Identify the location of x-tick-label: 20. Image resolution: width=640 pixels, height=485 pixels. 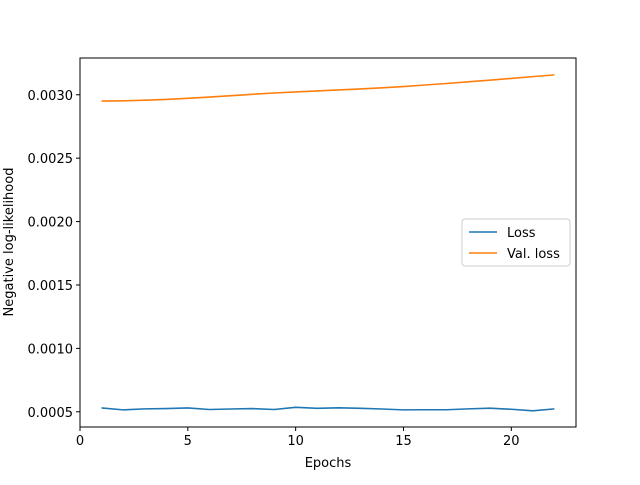
(511, 441).